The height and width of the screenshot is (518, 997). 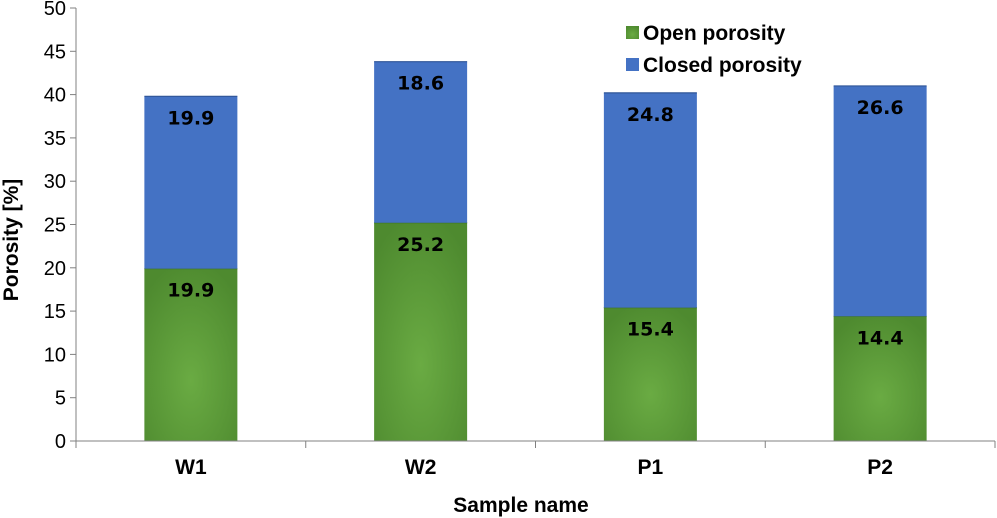 I want to click on legend-swatch-closed-porosity, so click(x=632, y=64).